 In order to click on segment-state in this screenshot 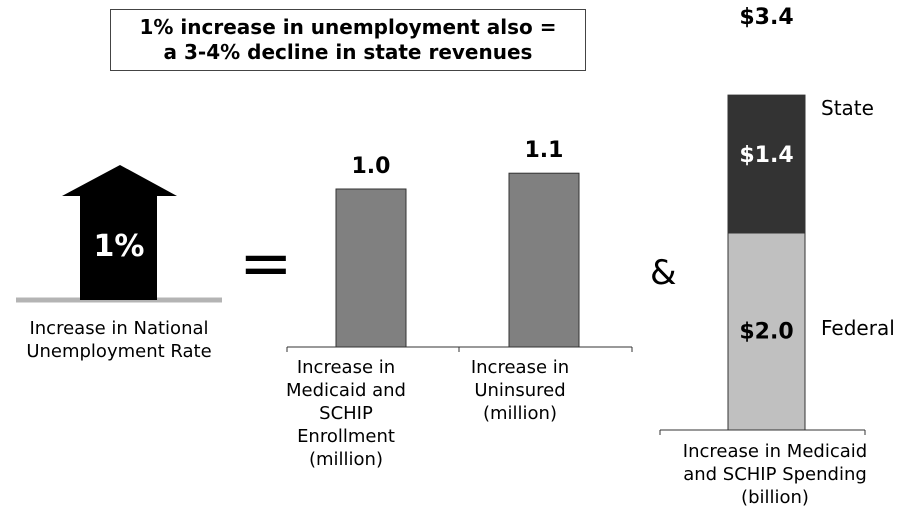, I will do `click(766, 164)`.